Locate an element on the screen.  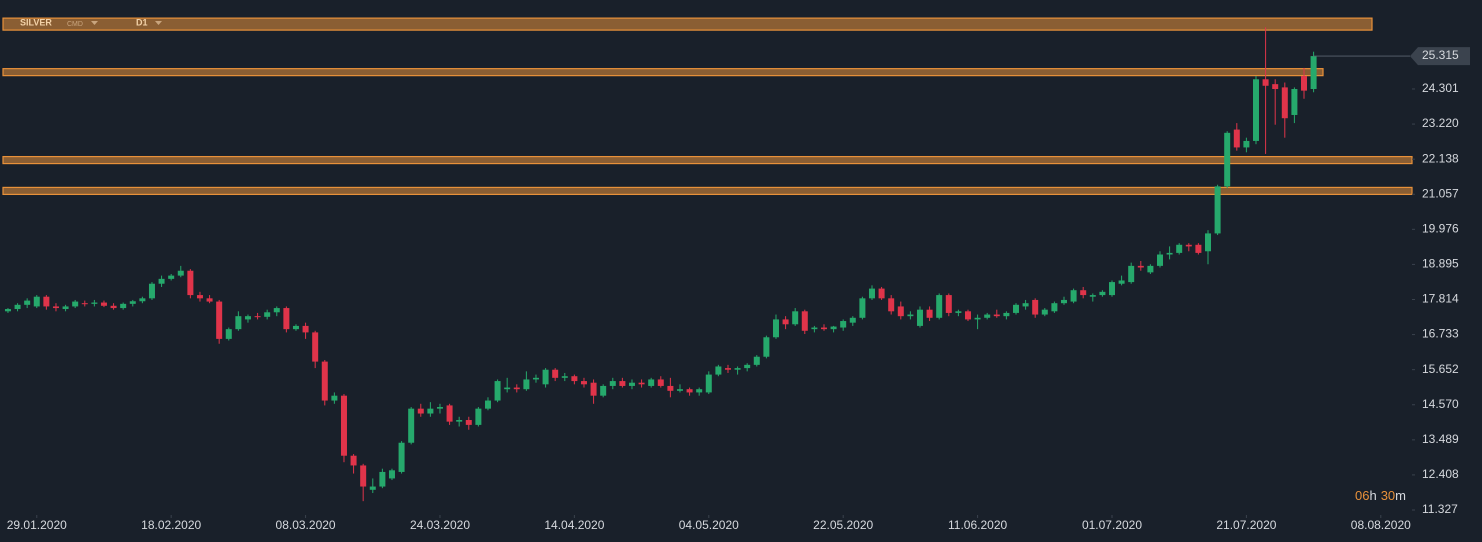
y-tick-label: 22.138 is located at coordinates (1440, 158).